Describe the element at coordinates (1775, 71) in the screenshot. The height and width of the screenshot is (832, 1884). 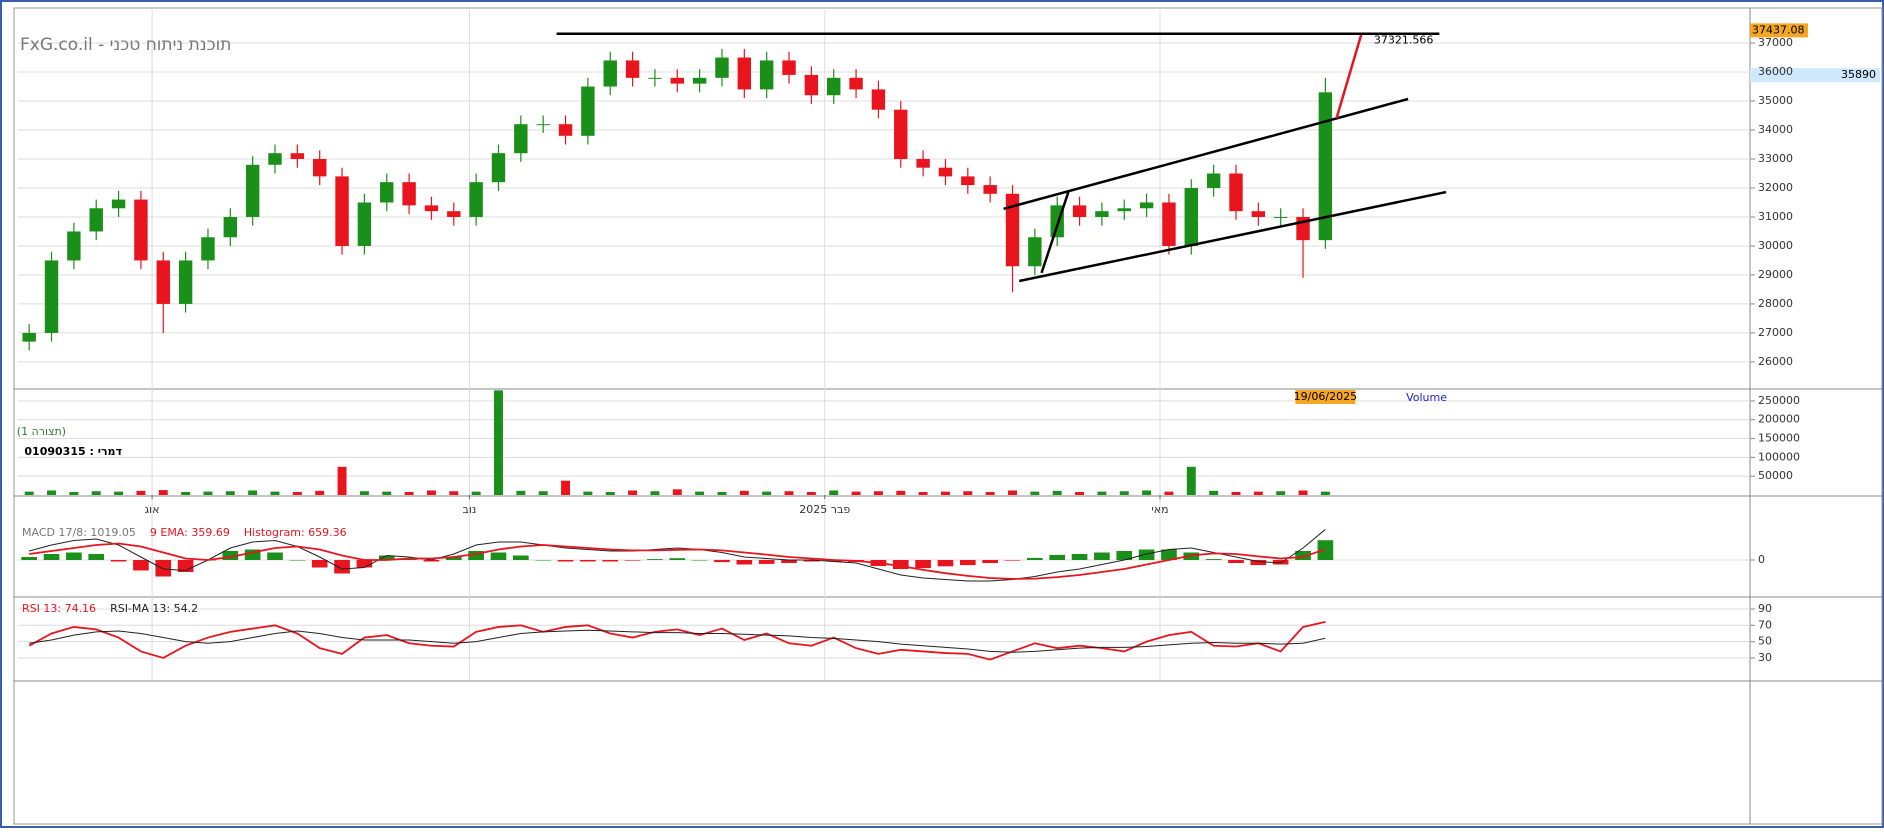
I see `y-tick-label: 36000` at that location.